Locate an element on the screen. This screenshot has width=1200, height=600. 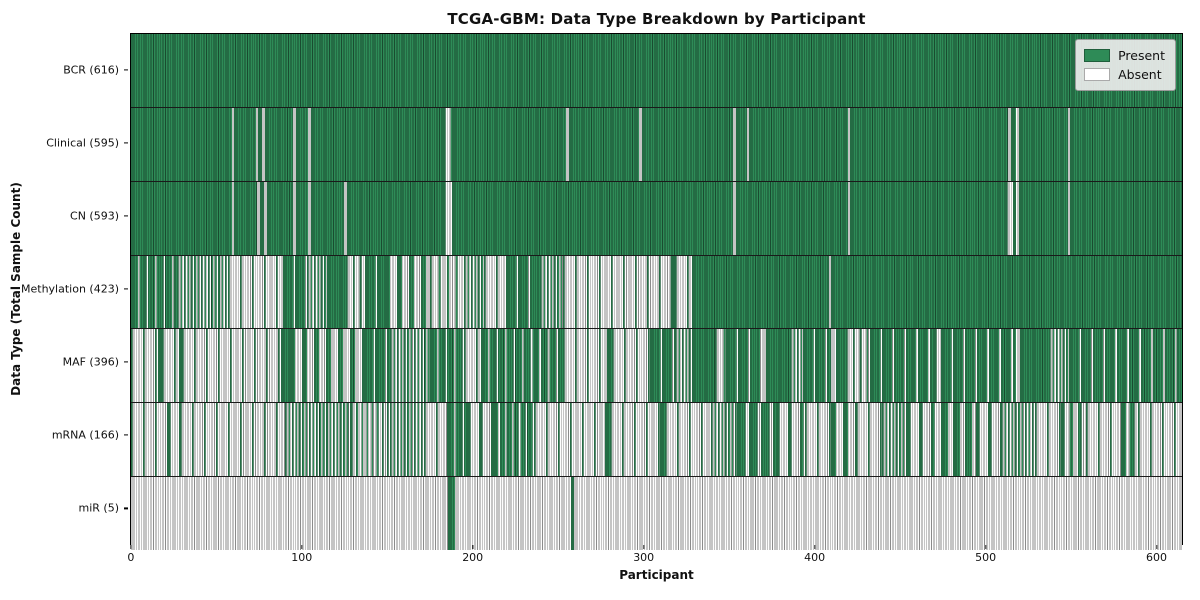
heatmap-row-methylation is located at coordinates (656, 291).